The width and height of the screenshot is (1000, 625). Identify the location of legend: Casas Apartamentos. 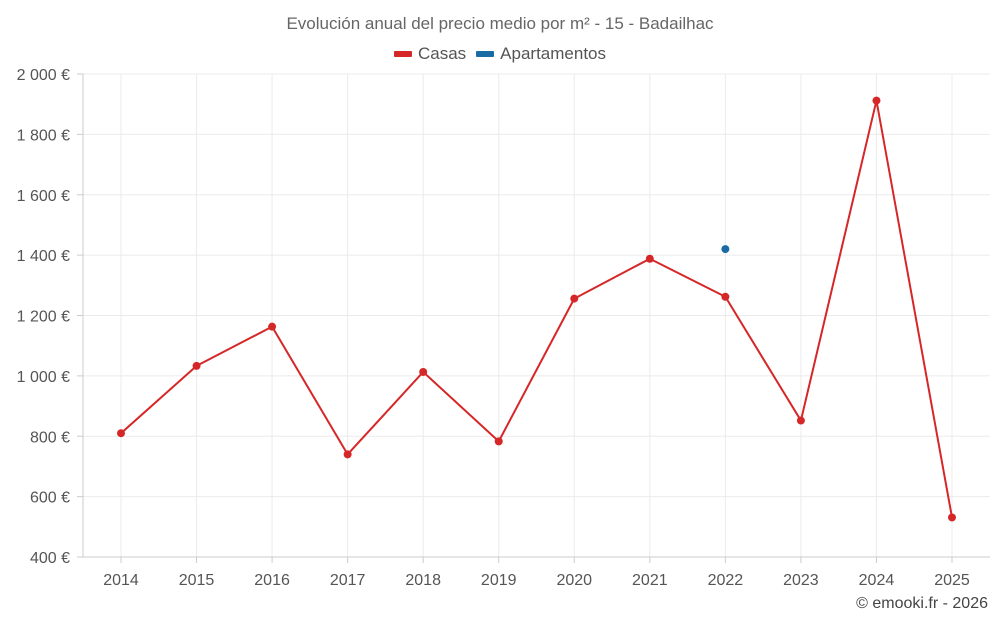
(500, 54).